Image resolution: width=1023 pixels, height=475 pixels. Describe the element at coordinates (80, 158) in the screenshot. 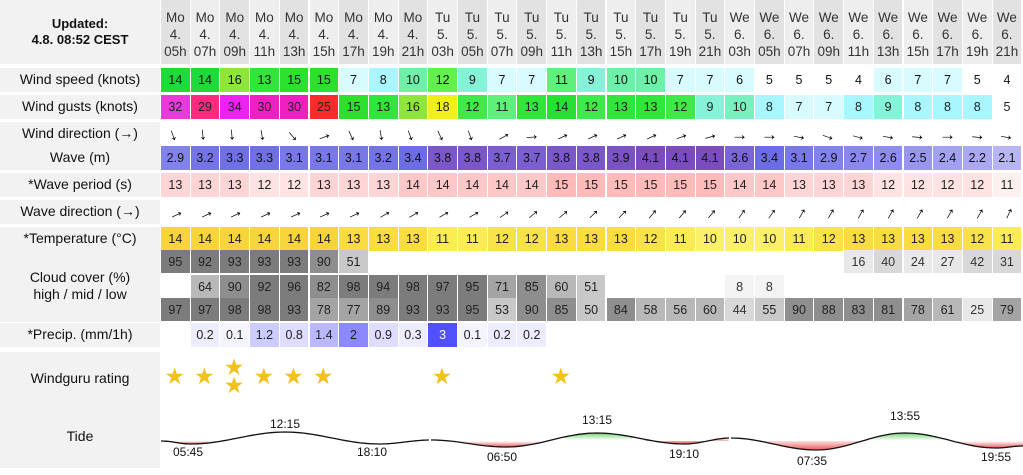

I see `wave-label: Wave (m)` at that location.